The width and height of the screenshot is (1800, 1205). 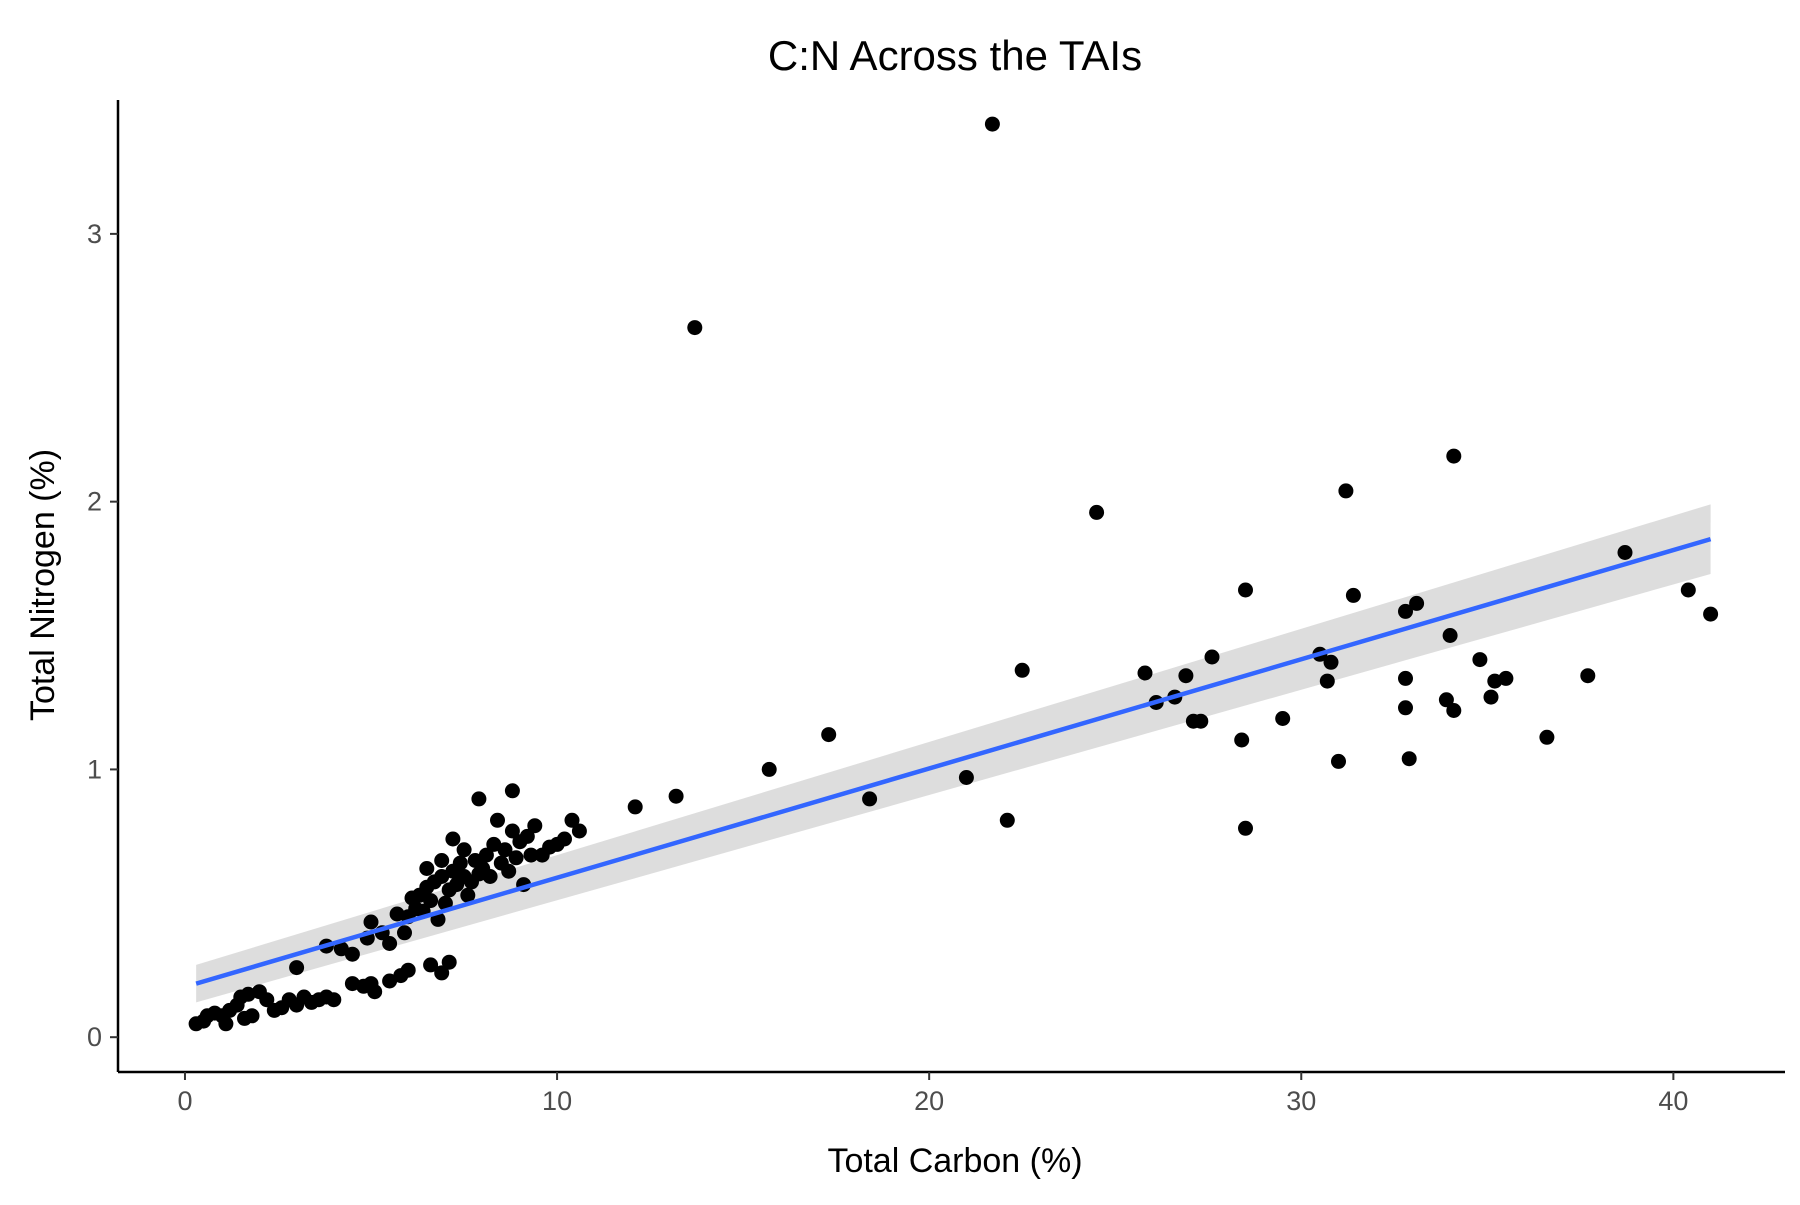 What do you see at coordinates (94, 502) in the screenshot?
I see `y-tick-label: 2` at bounding box center [94, 502].